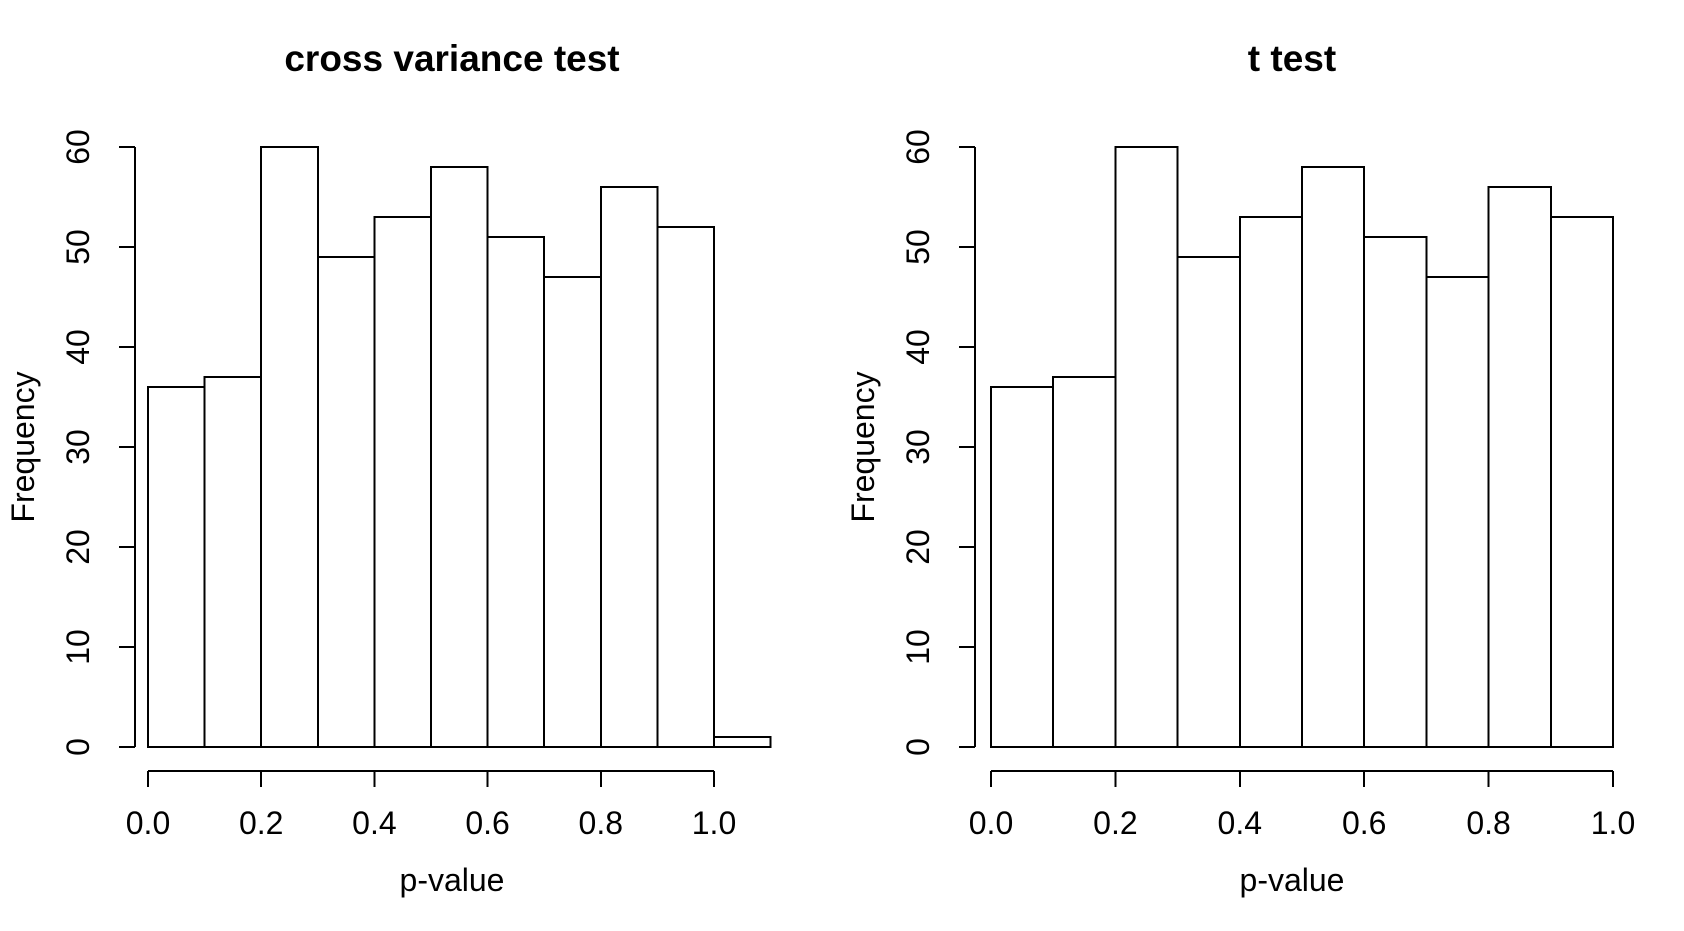 The height and width of the screenshot is (931, 1684). I want to click on plot-title: t test, so click(1292, 58).